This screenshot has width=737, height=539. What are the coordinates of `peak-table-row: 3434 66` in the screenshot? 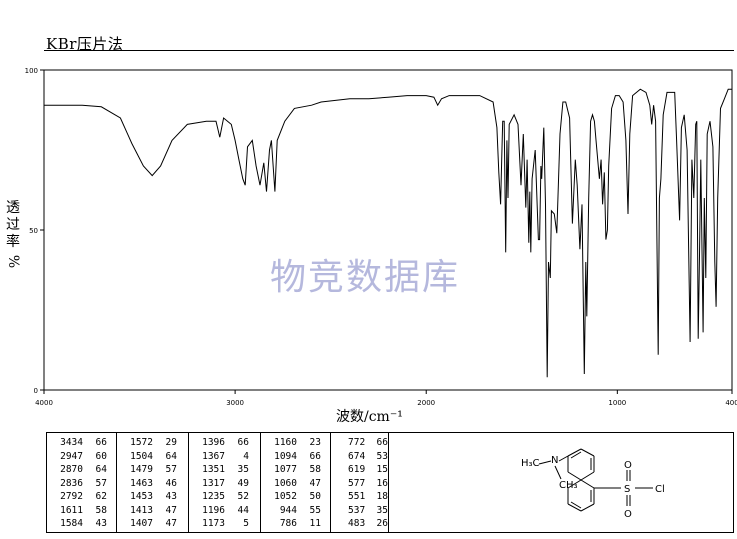 It's located at (81, 444).